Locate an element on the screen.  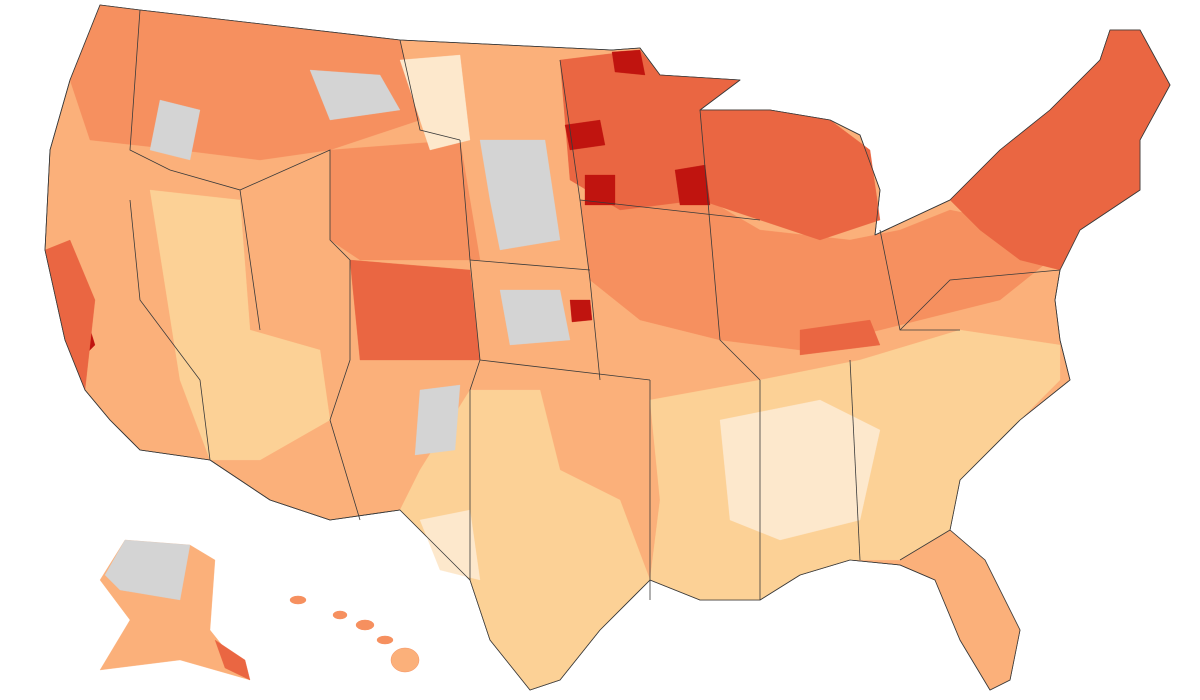
nm-gray is located at coordinates (437, 420).